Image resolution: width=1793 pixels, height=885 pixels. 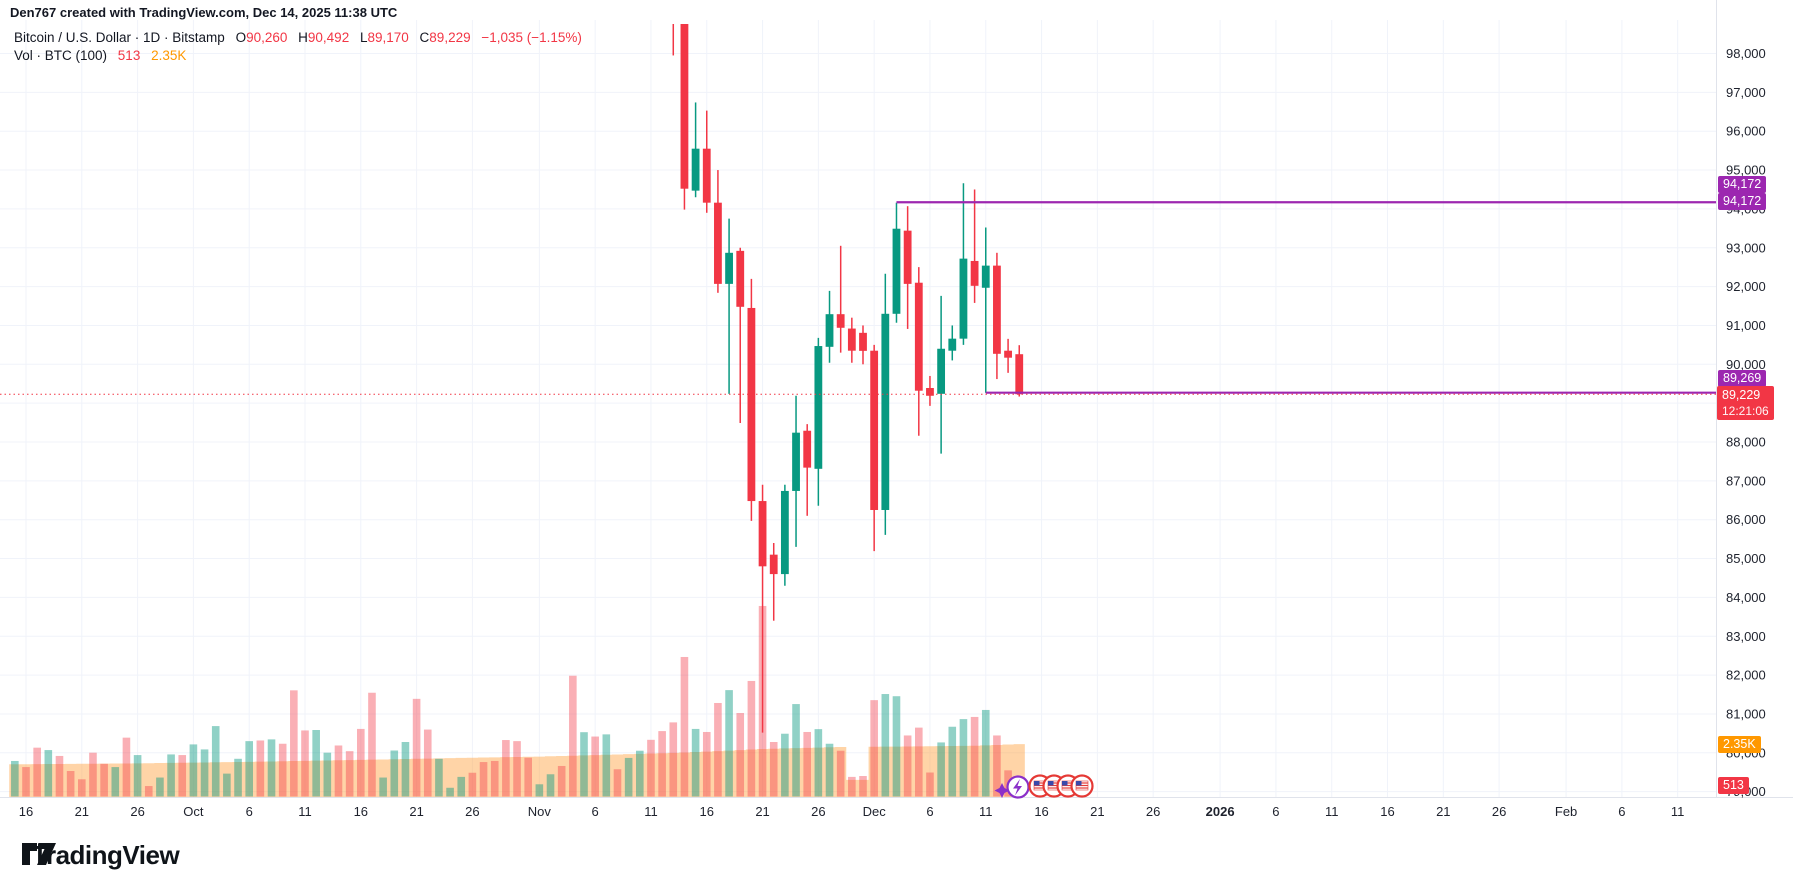 I want to click on chart-markers, so click(x=1044, y=786).